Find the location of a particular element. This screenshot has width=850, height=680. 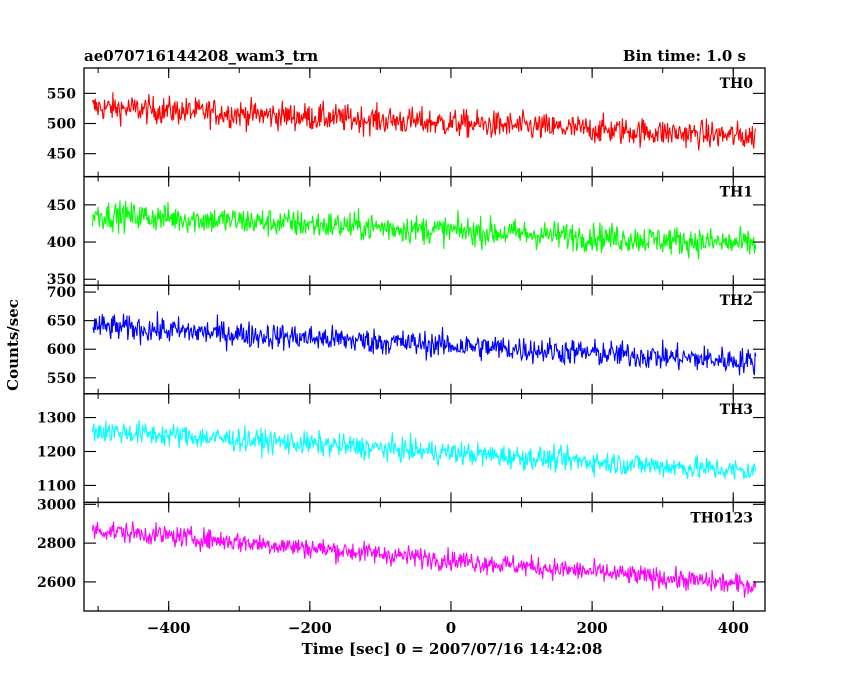

y-tick-label: 2600 is located at coordinates (56, 583).